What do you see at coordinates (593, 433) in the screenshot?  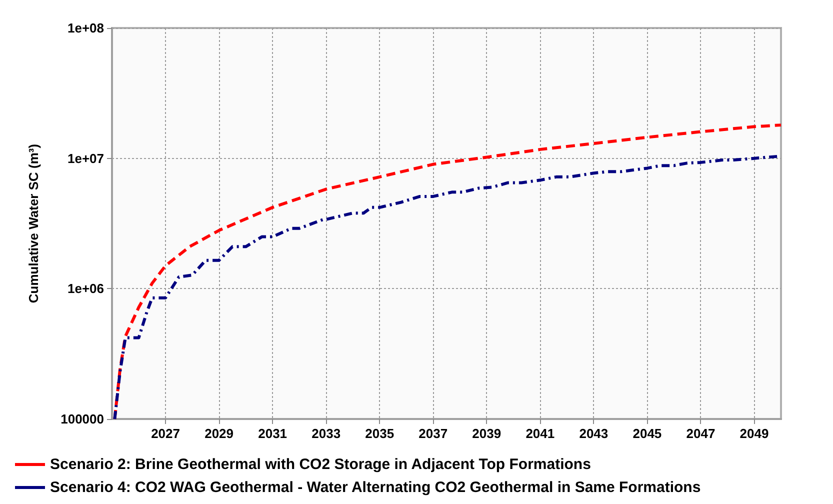 I see `x-tick-label: 2043` at bounding box center [593, 433].